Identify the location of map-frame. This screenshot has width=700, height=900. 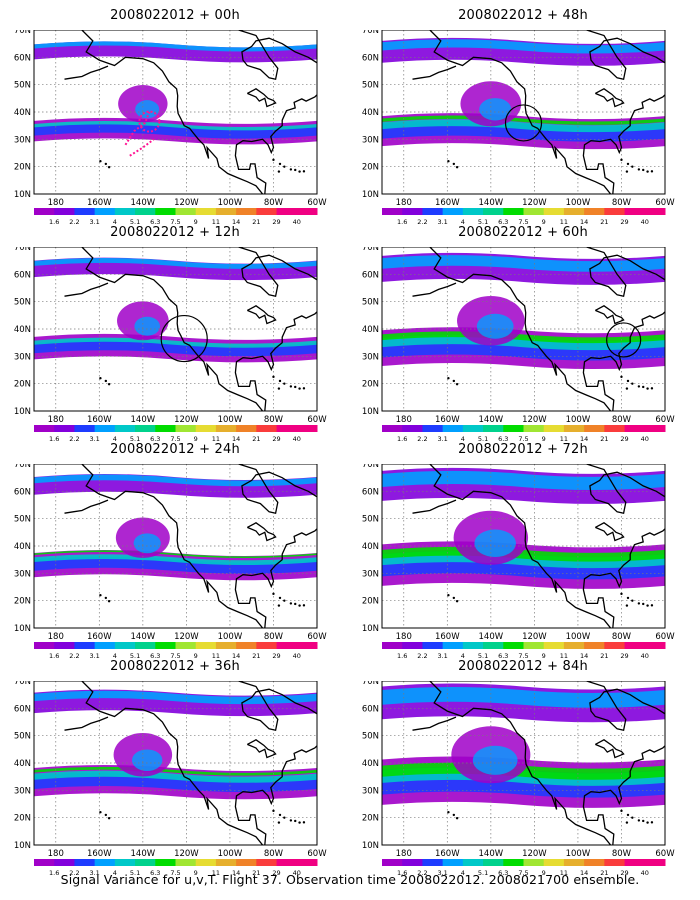
(523, 763).